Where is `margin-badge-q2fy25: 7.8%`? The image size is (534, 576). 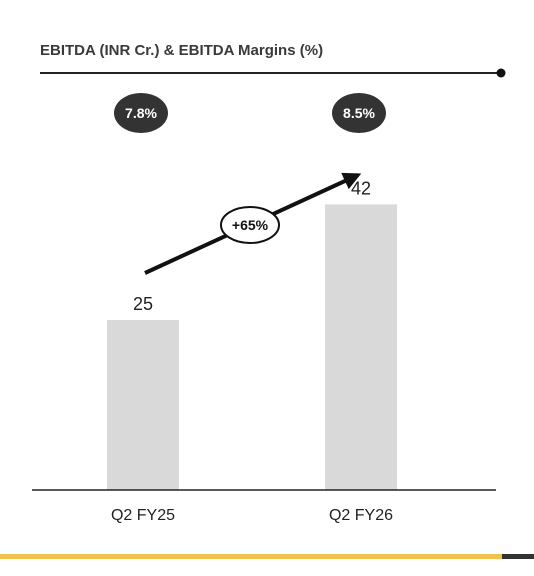
margin-badge-q2fy25: 7.8% is located at coordinates (141, 113).